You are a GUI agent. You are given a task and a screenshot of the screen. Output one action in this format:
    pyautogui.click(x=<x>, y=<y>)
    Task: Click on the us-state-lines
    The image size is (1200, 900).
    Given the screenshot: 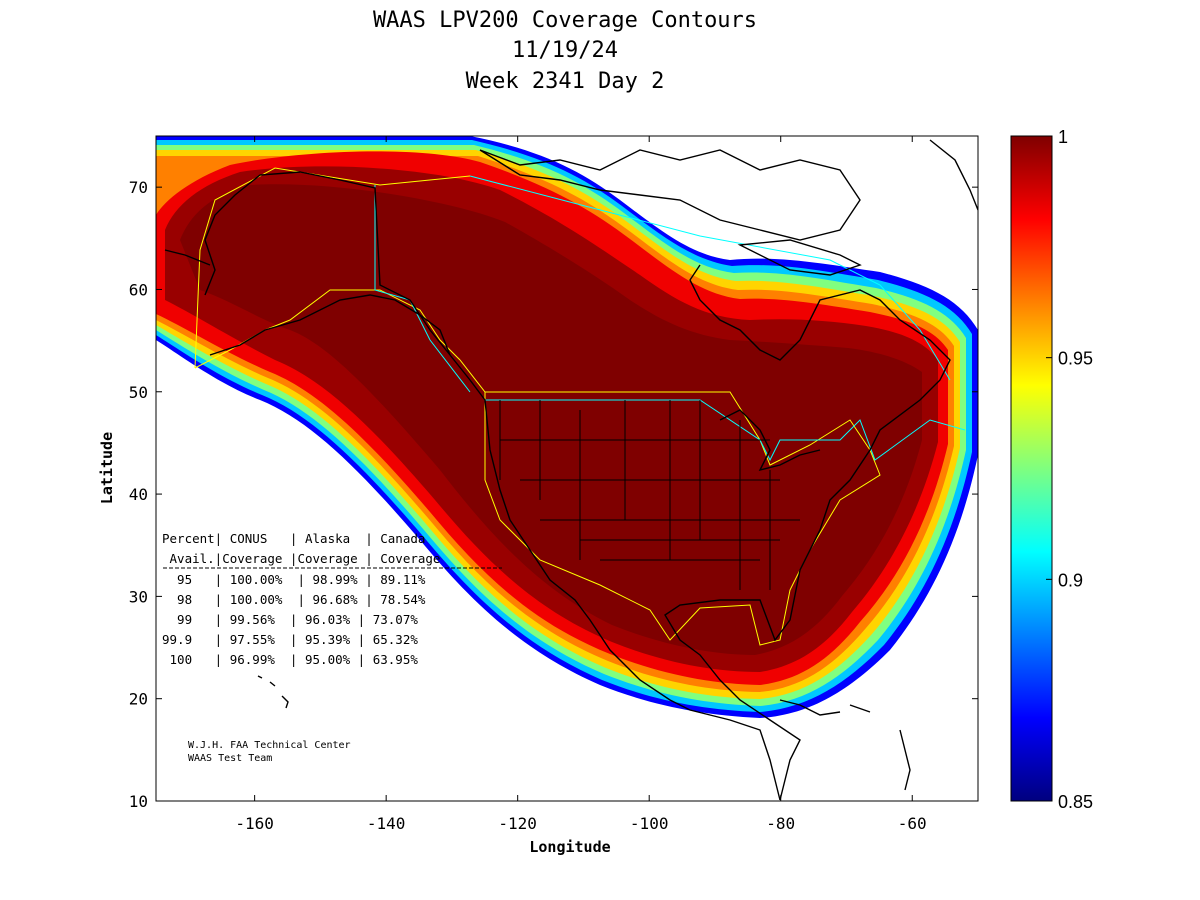 What is the action you would take?
    pyautogui.click(x=649, y=495)
    